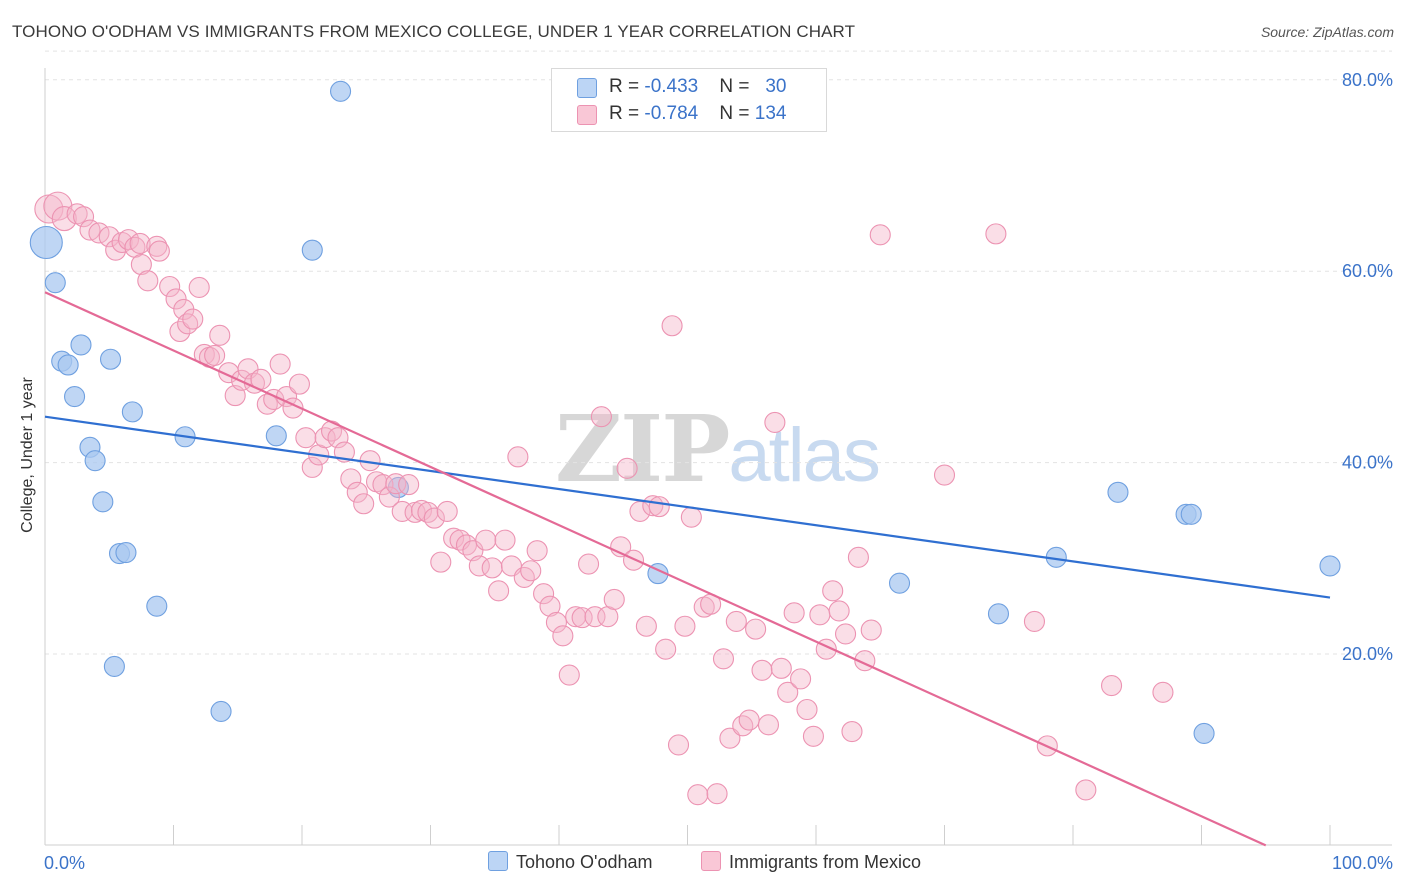  What do you see at coordinates (711, 861) in the screenshot?
I see `legend-swatch-mexico-bottom` at bounding box center [711, 861].